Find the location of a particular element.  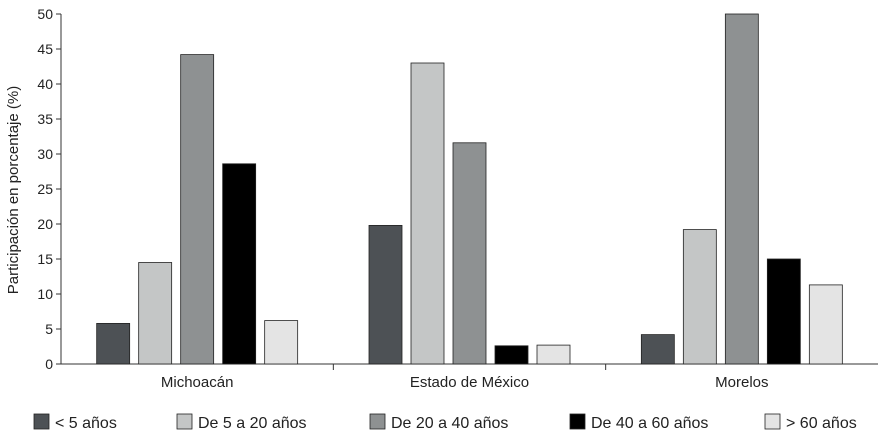

y-axis-label: Participación en porcentaje (%) is located at coordinates (13, 190).